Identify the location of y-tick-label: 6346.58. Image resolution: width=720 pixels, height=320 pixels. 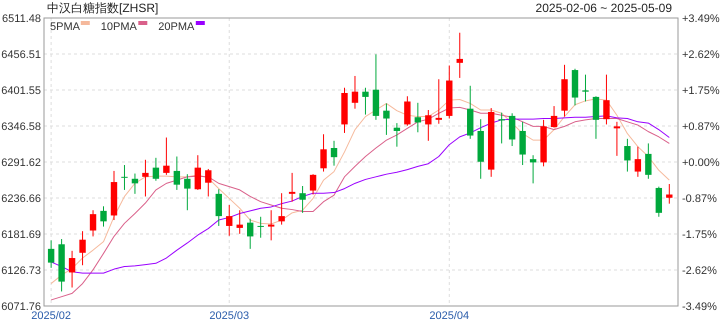
(21, 127).